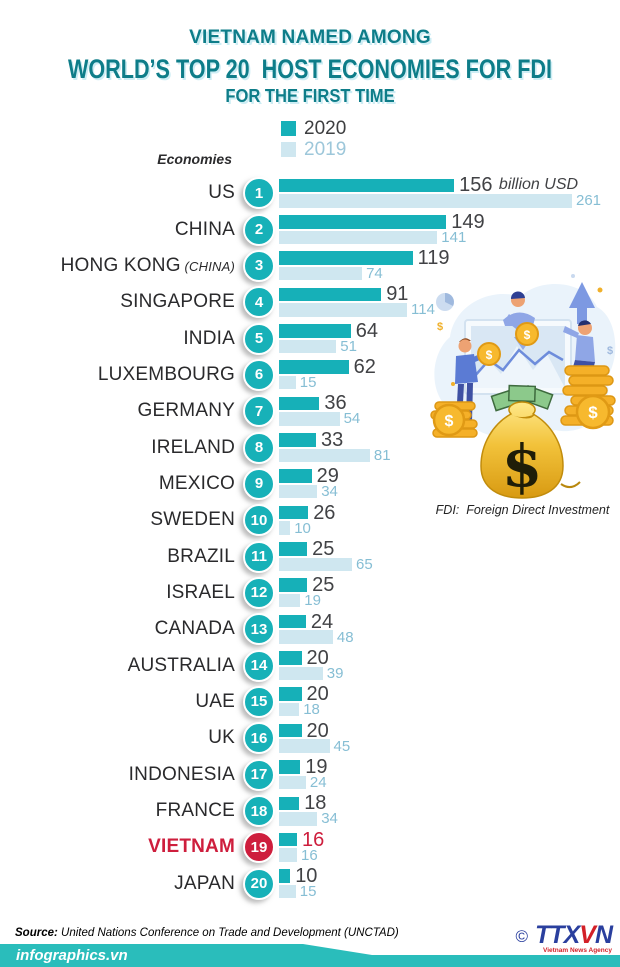  I want to click on value-2019: 16, so click(309, 855).